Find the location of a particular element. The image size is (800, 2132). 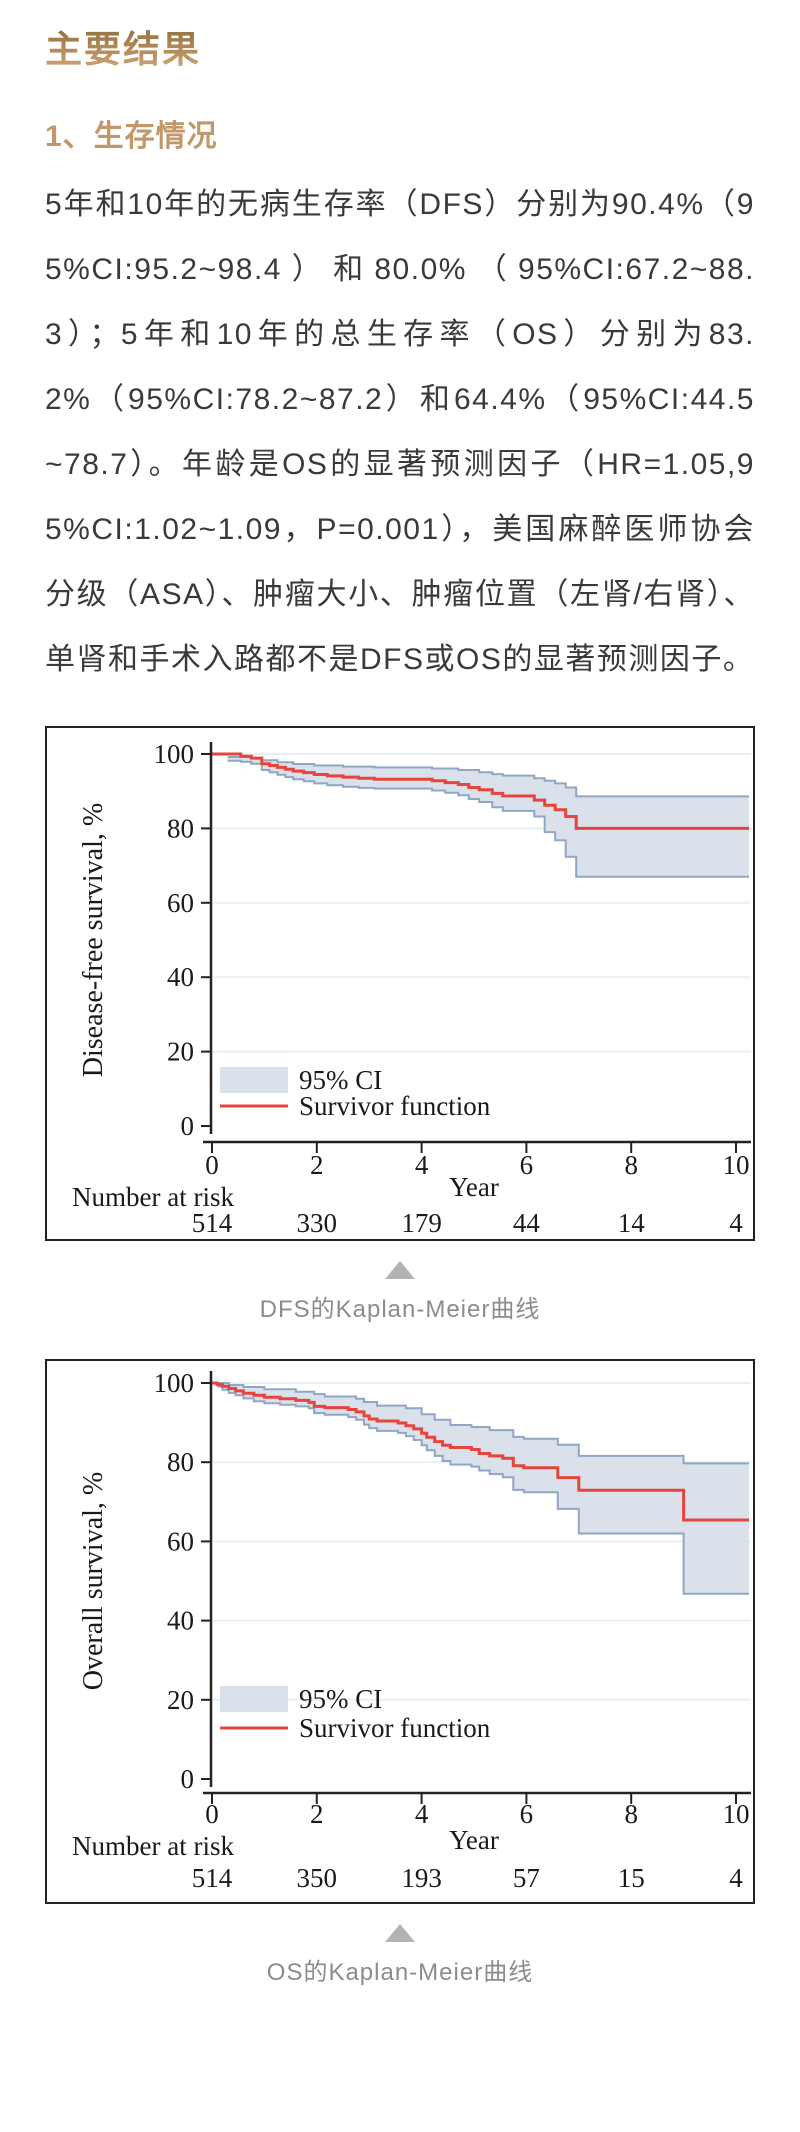

number-at-risk-value: 44 is located at coordinates (527, 1223).